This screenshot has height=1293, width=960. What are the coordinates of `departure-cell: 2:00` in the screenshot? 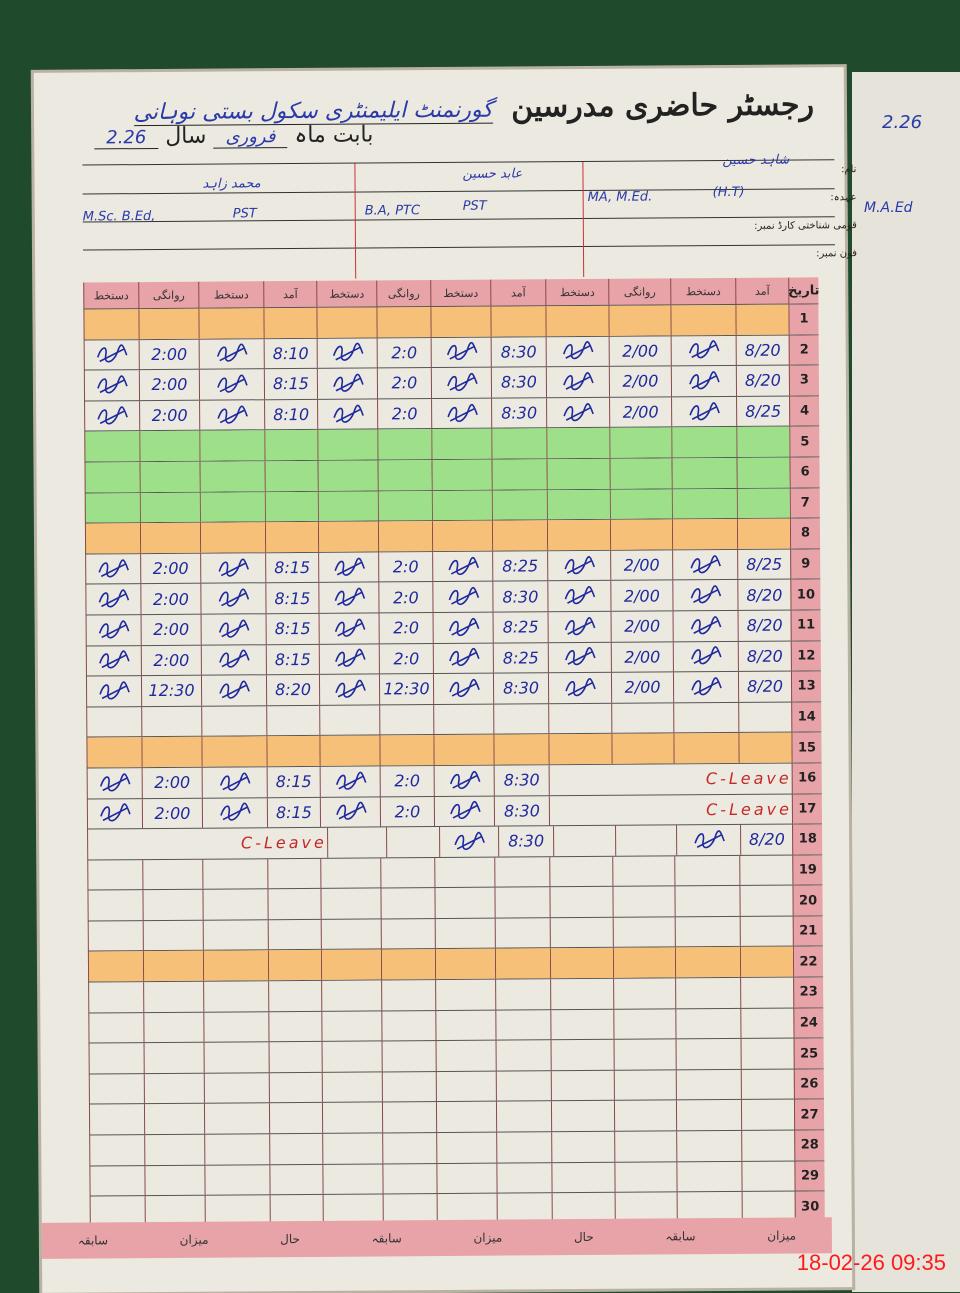 It's located at (169, 415).